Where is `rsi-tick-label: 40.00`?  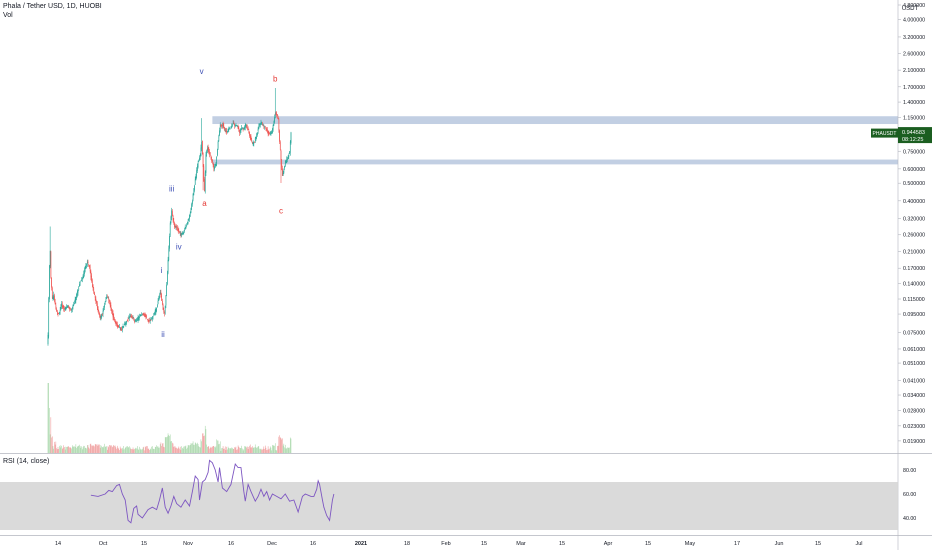
rsi-tick-label: 40.00 is located at coordinates (909, 519).